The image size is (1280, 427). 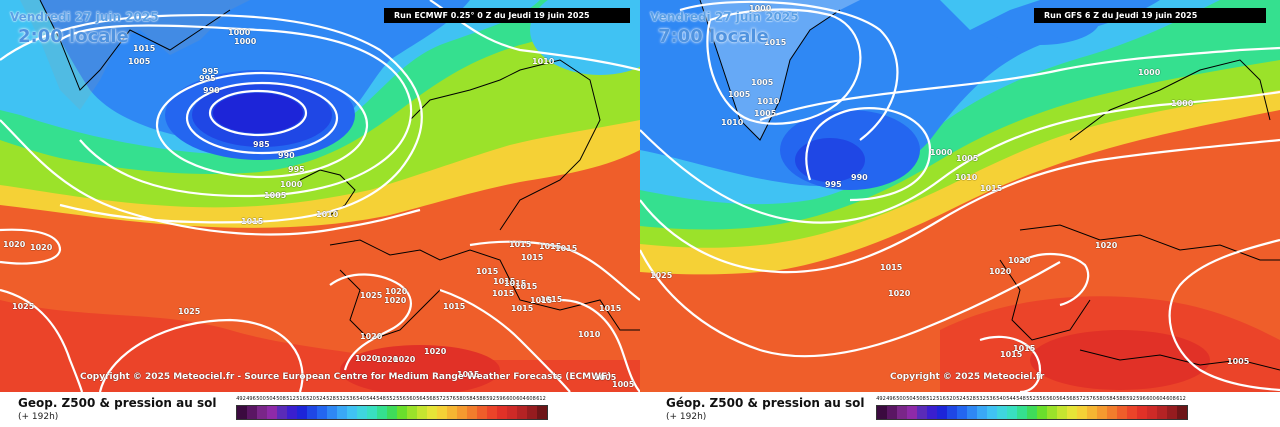 I want to click on forecast-date: Vendredi 27 juin 2025, so click(x=724, y=17).